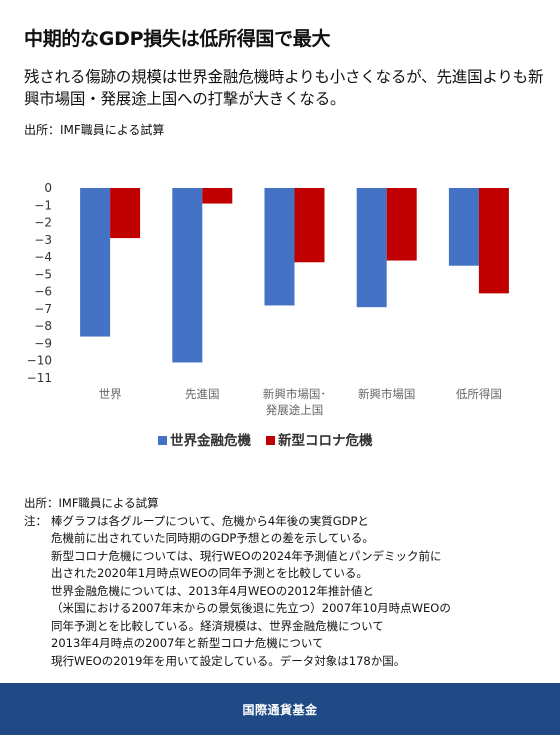 This screenshot has height=735, width=560. What do you see at coordinates (295, 410) in the screenshot?
I see `x-tick-label: 発展途上国` at bounding box center [295, 410].